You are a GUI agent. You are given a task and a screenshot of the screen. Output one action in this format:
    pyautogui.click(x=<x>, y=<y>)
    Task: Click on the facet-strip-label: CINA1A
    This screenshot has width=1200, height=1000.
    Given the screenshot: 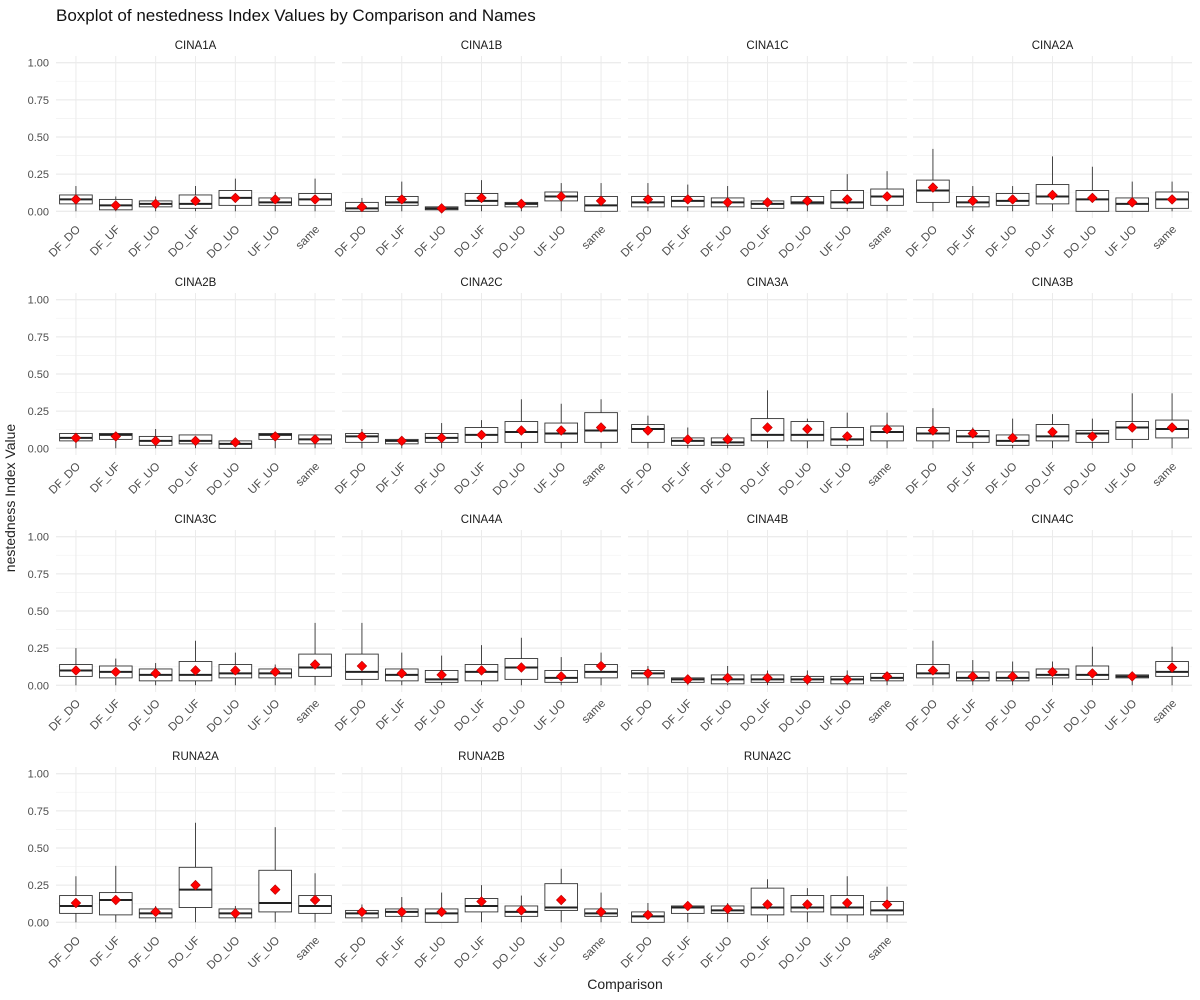 What is the action you would take?
    pyautogui.click(x=196, y=46)
    